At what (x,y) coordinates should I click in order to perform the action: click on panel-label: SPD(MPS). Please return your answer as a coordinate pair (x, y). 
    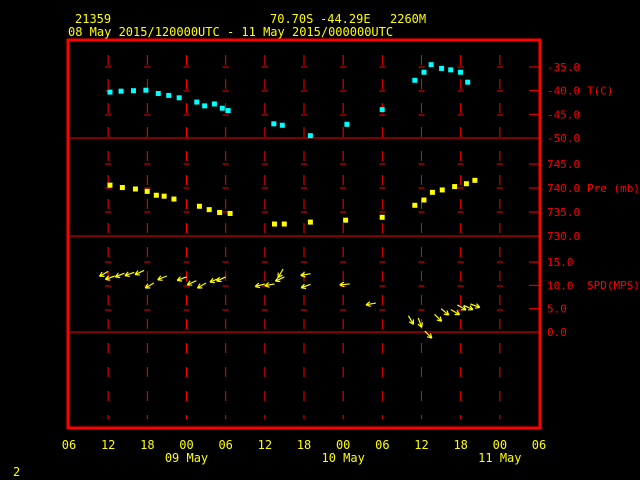
    Looking at the image, I should click on (613, 285).